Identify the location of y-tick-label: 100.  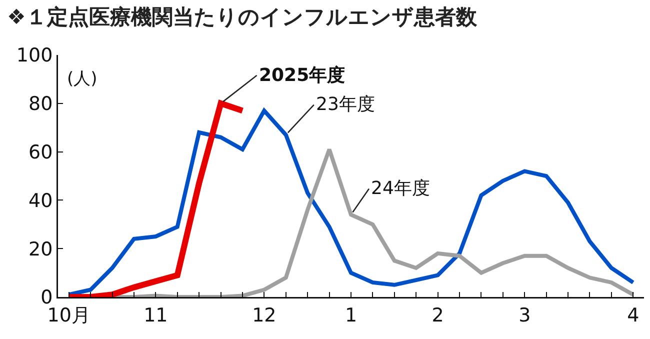
(34, 55).